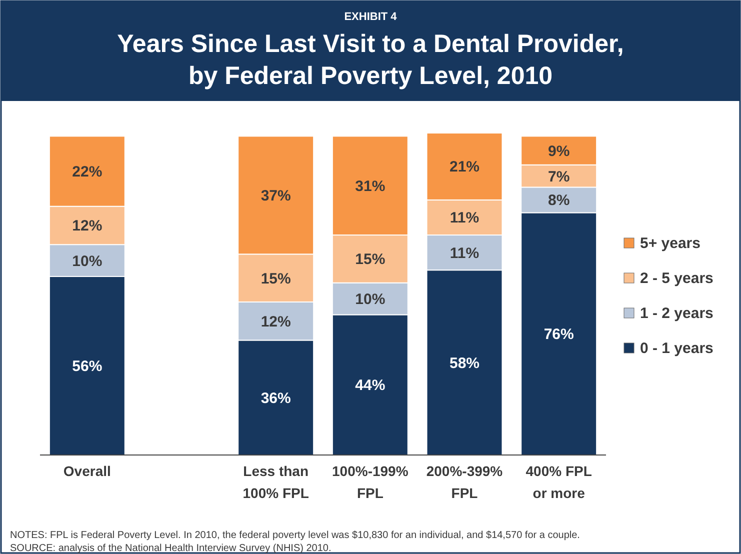 This screenshot has width=741, height=554. What do you see at coordinates (370, 186) in the screenshot?
I see `data-label: 31%` at bounding box center [370, 186].